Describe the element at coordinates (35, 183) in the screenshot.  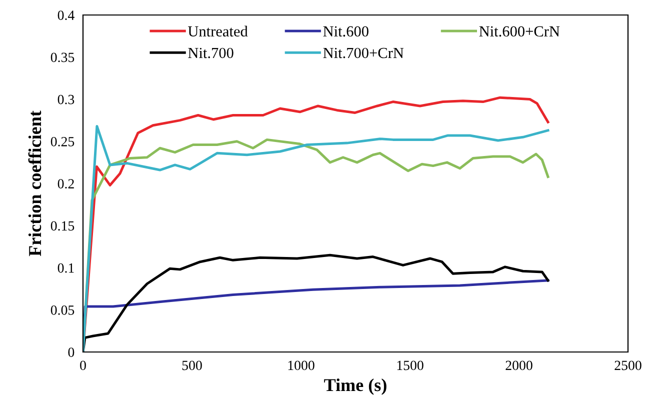
I see `y-axis-title: Friction coefficient` at that location.